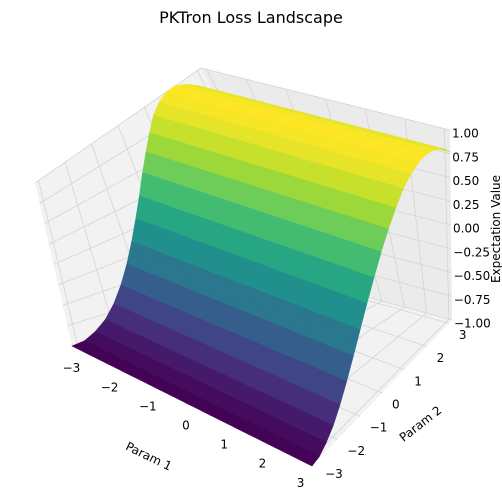 Image resolution: width=502 pixels, height=504 pixels. I want to click on x-tick-label: −3, so click(72, 368).